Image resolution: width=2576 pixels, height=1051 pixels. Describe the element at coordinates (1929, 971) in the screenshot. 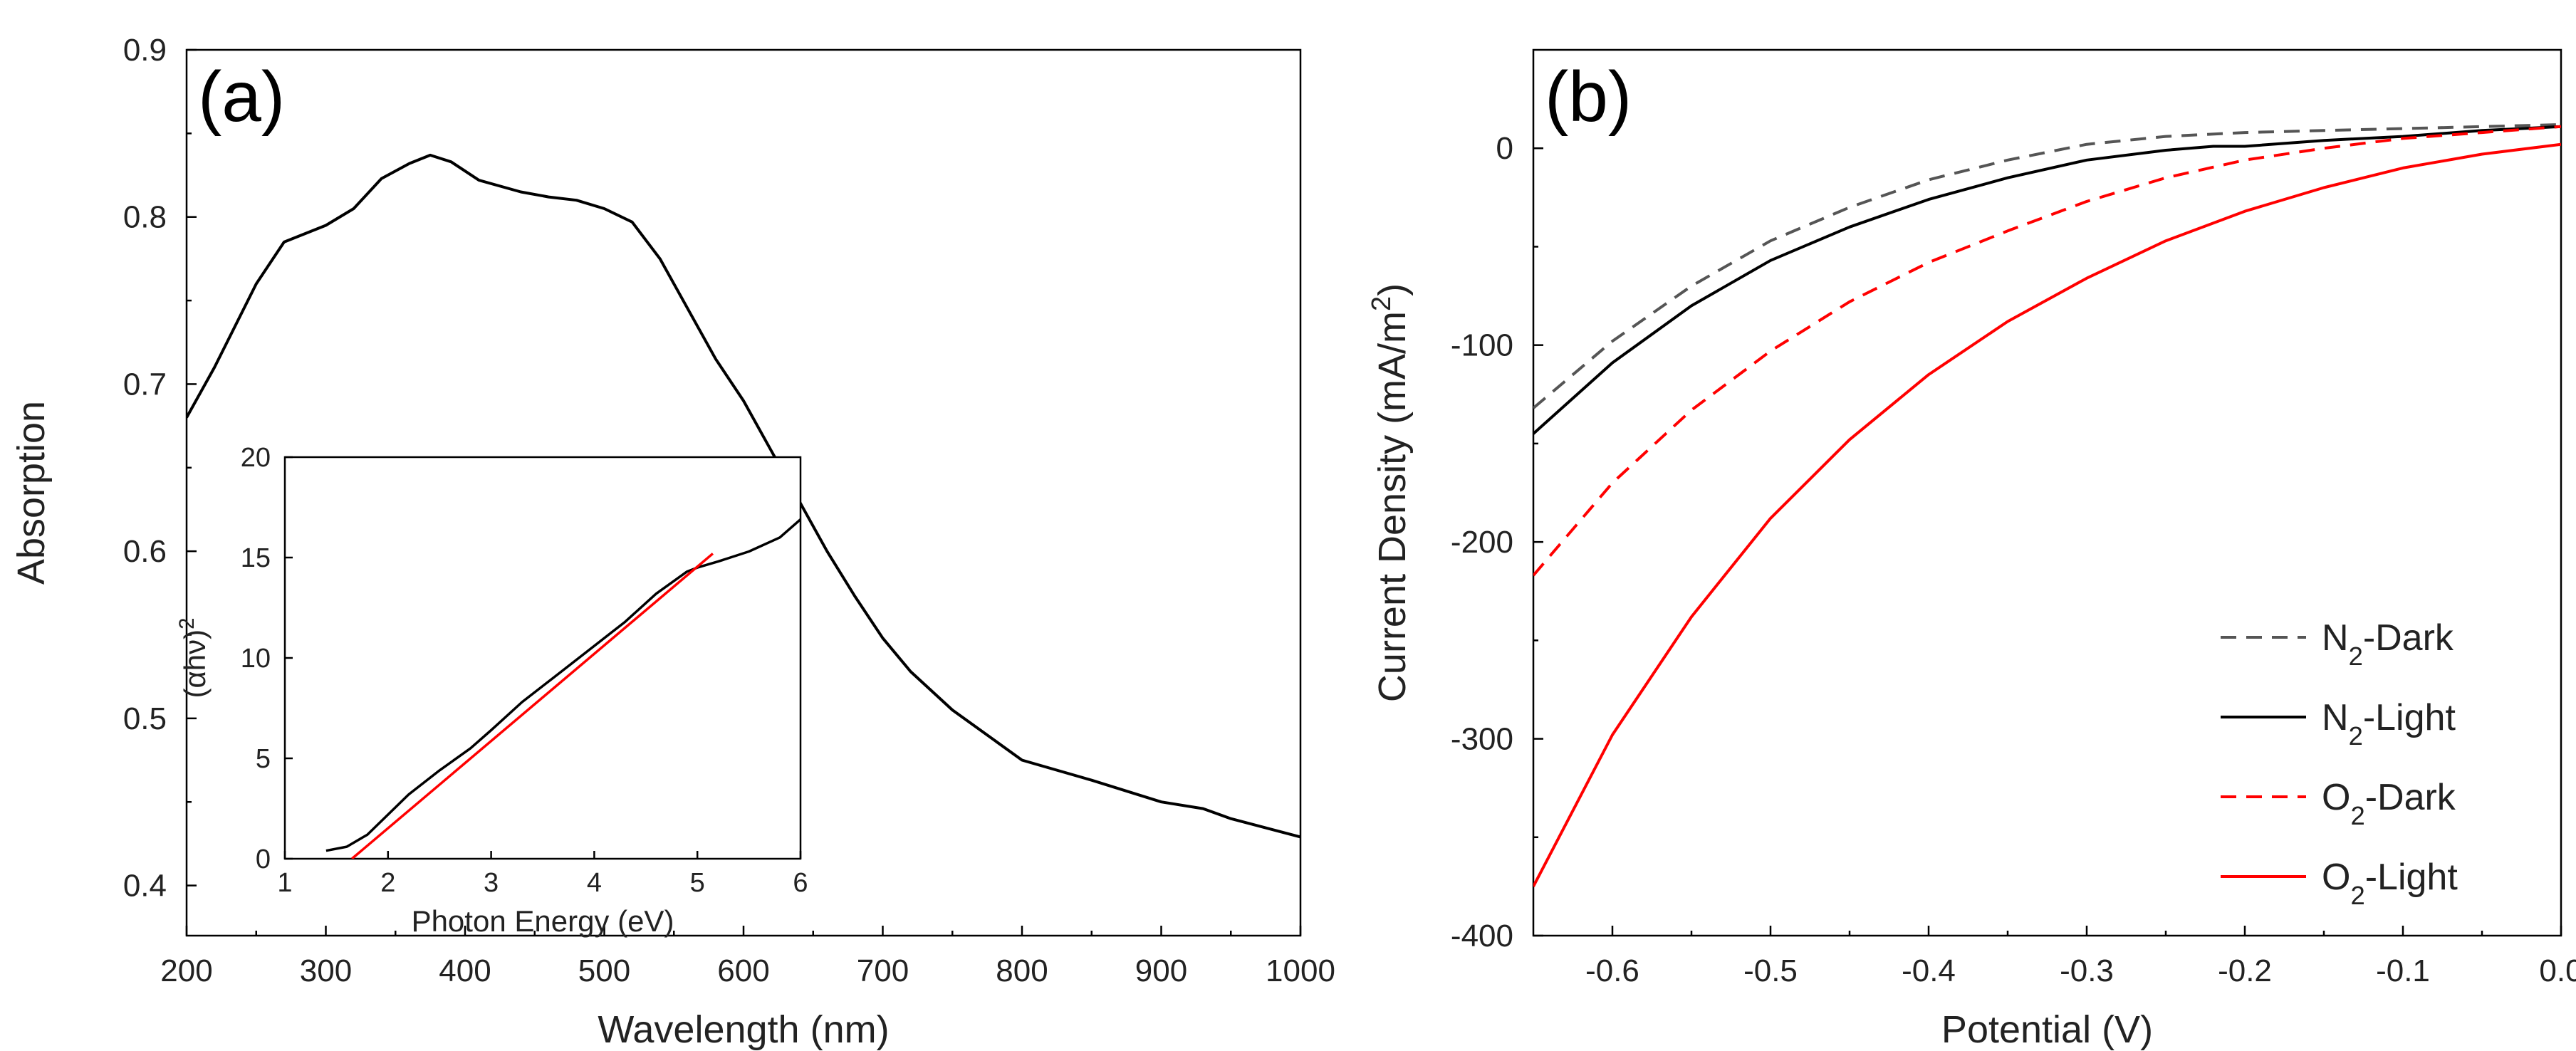

I see `b-x-tick-label: -0.4` at that location.